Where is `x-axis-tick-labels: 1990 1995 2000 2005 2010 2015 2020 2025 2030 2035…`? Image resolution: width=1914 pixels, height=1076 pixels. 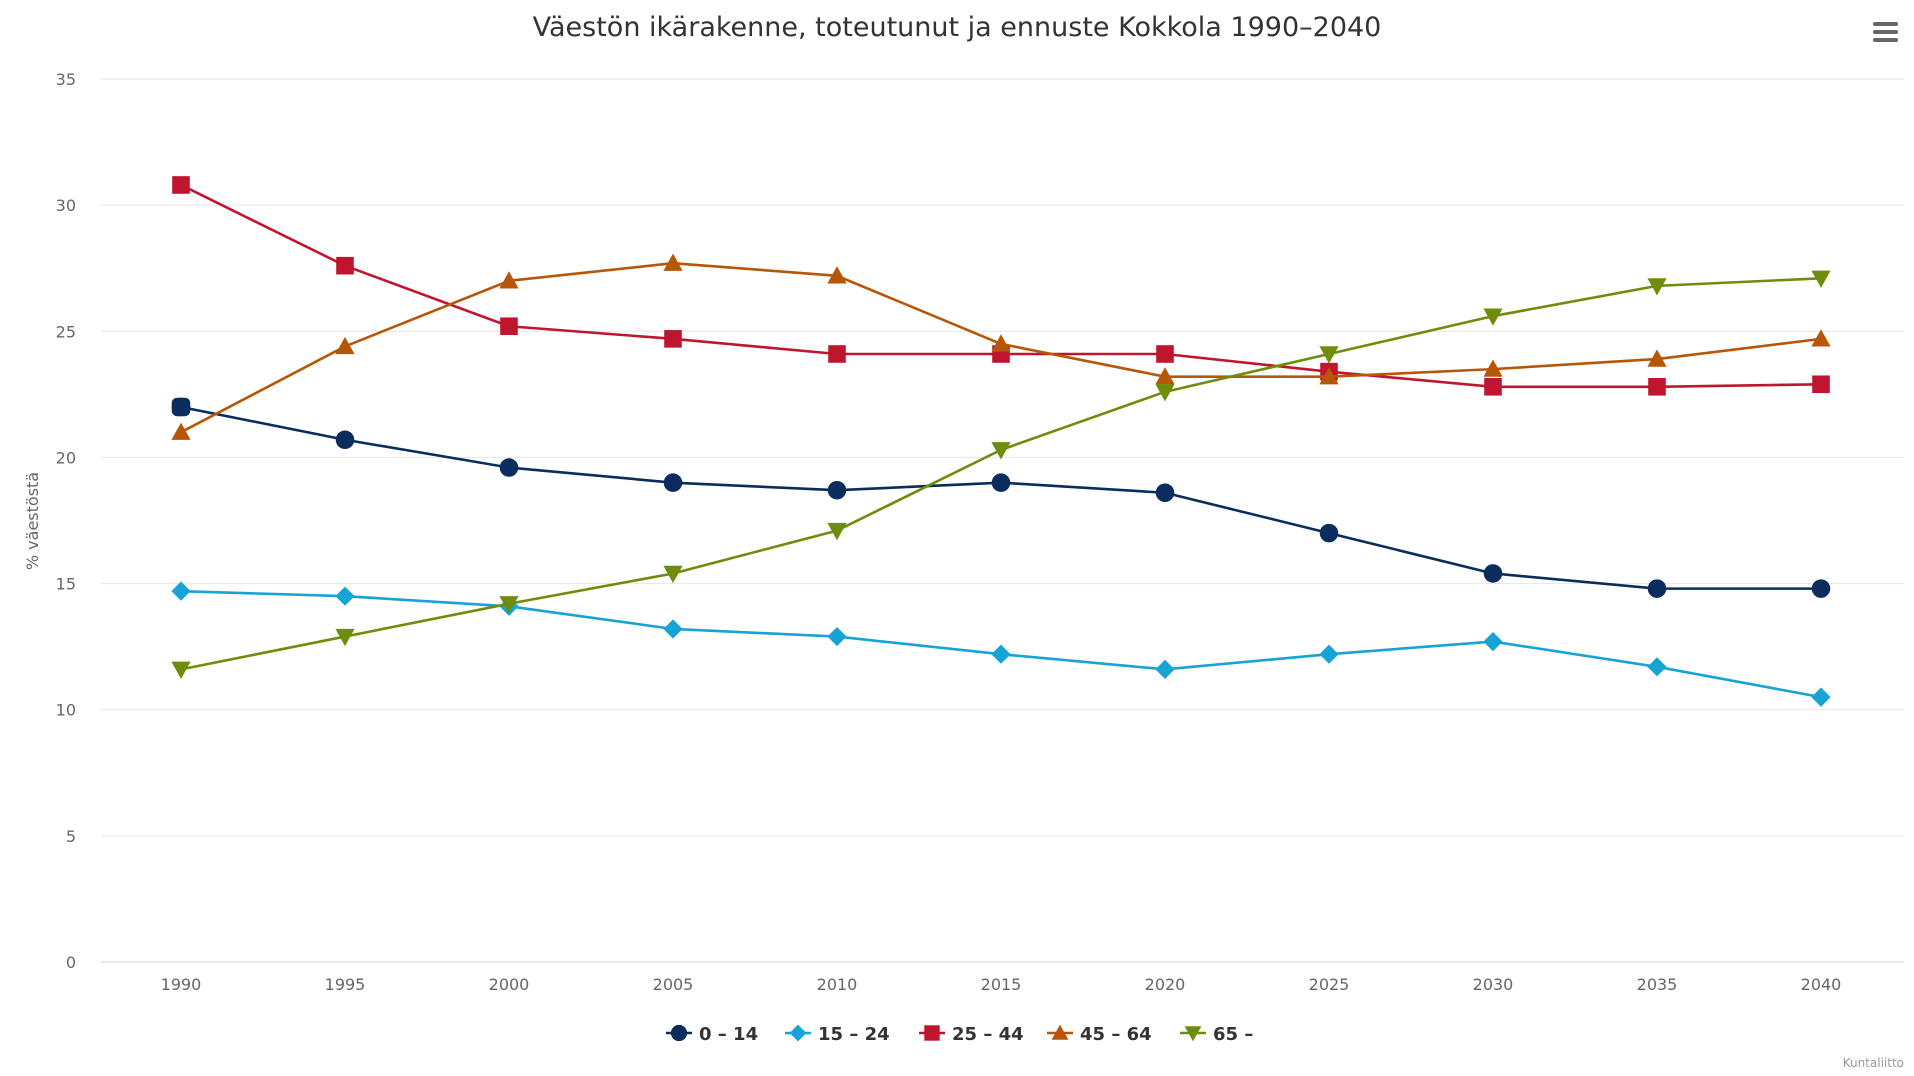
x-axis-tick-labels: 1990 1995 2000 2005 2010 2015 2020 2025 2030 2035… is located at coordinates (1001, 984).